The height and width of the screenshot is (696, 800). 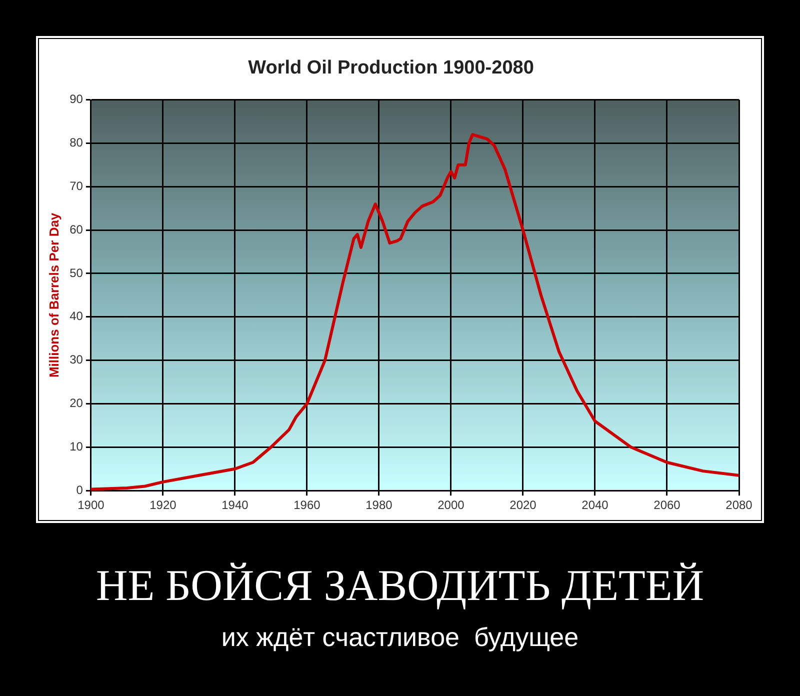 I want to click on y-tick-label: 80, so click(x=77, y=143).